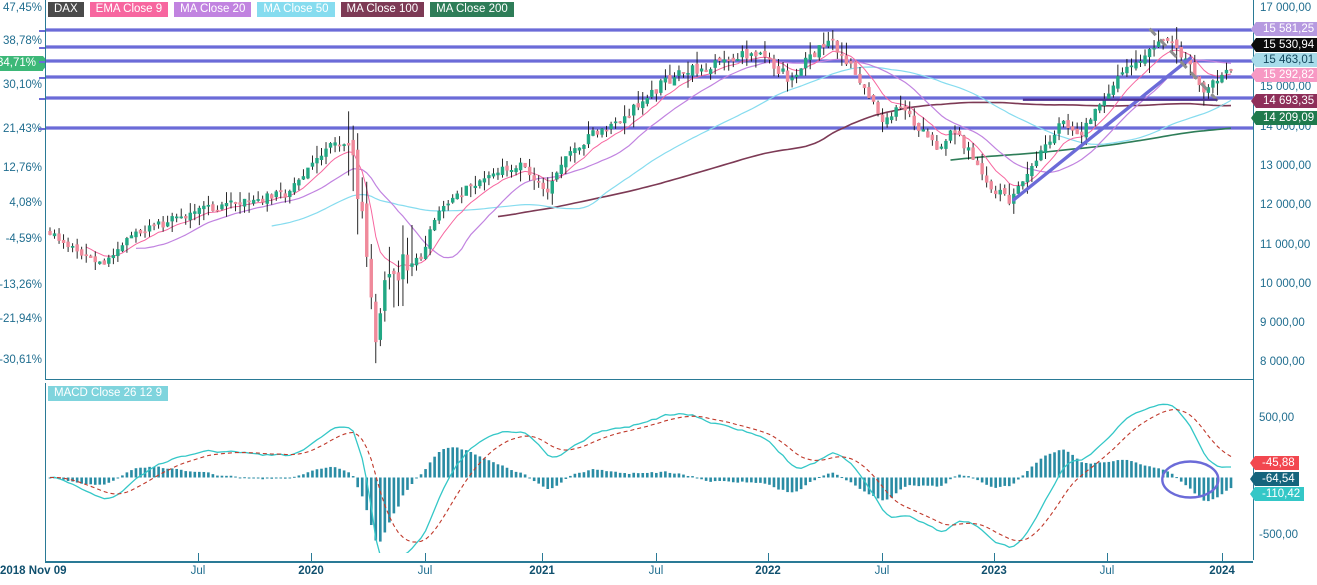  I want to click on price-marker-label: 15 530,94, so click(1283, 45).